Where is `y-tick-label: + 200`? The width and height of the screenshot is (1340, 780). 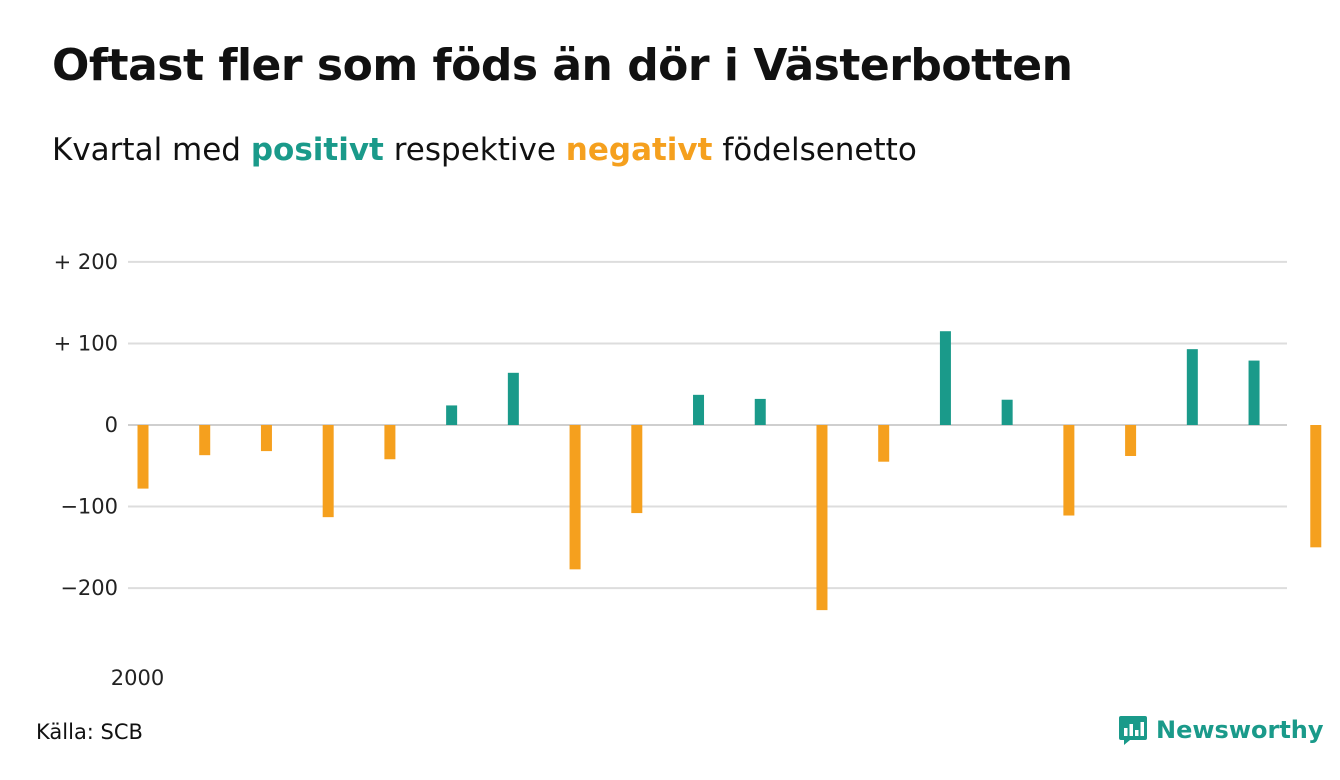 y-tick-label: + 200 is located at coordinates (86, 262).